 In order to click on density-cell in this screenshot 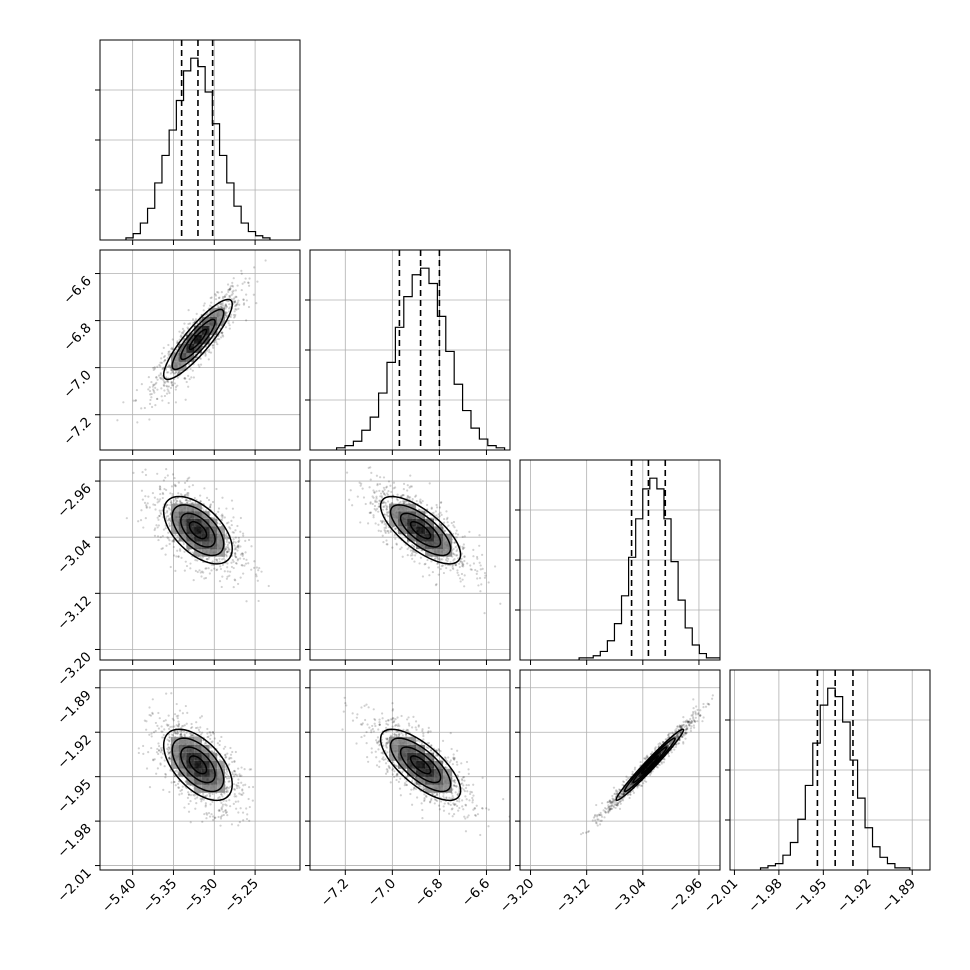, I will do `click(221, 530)`.